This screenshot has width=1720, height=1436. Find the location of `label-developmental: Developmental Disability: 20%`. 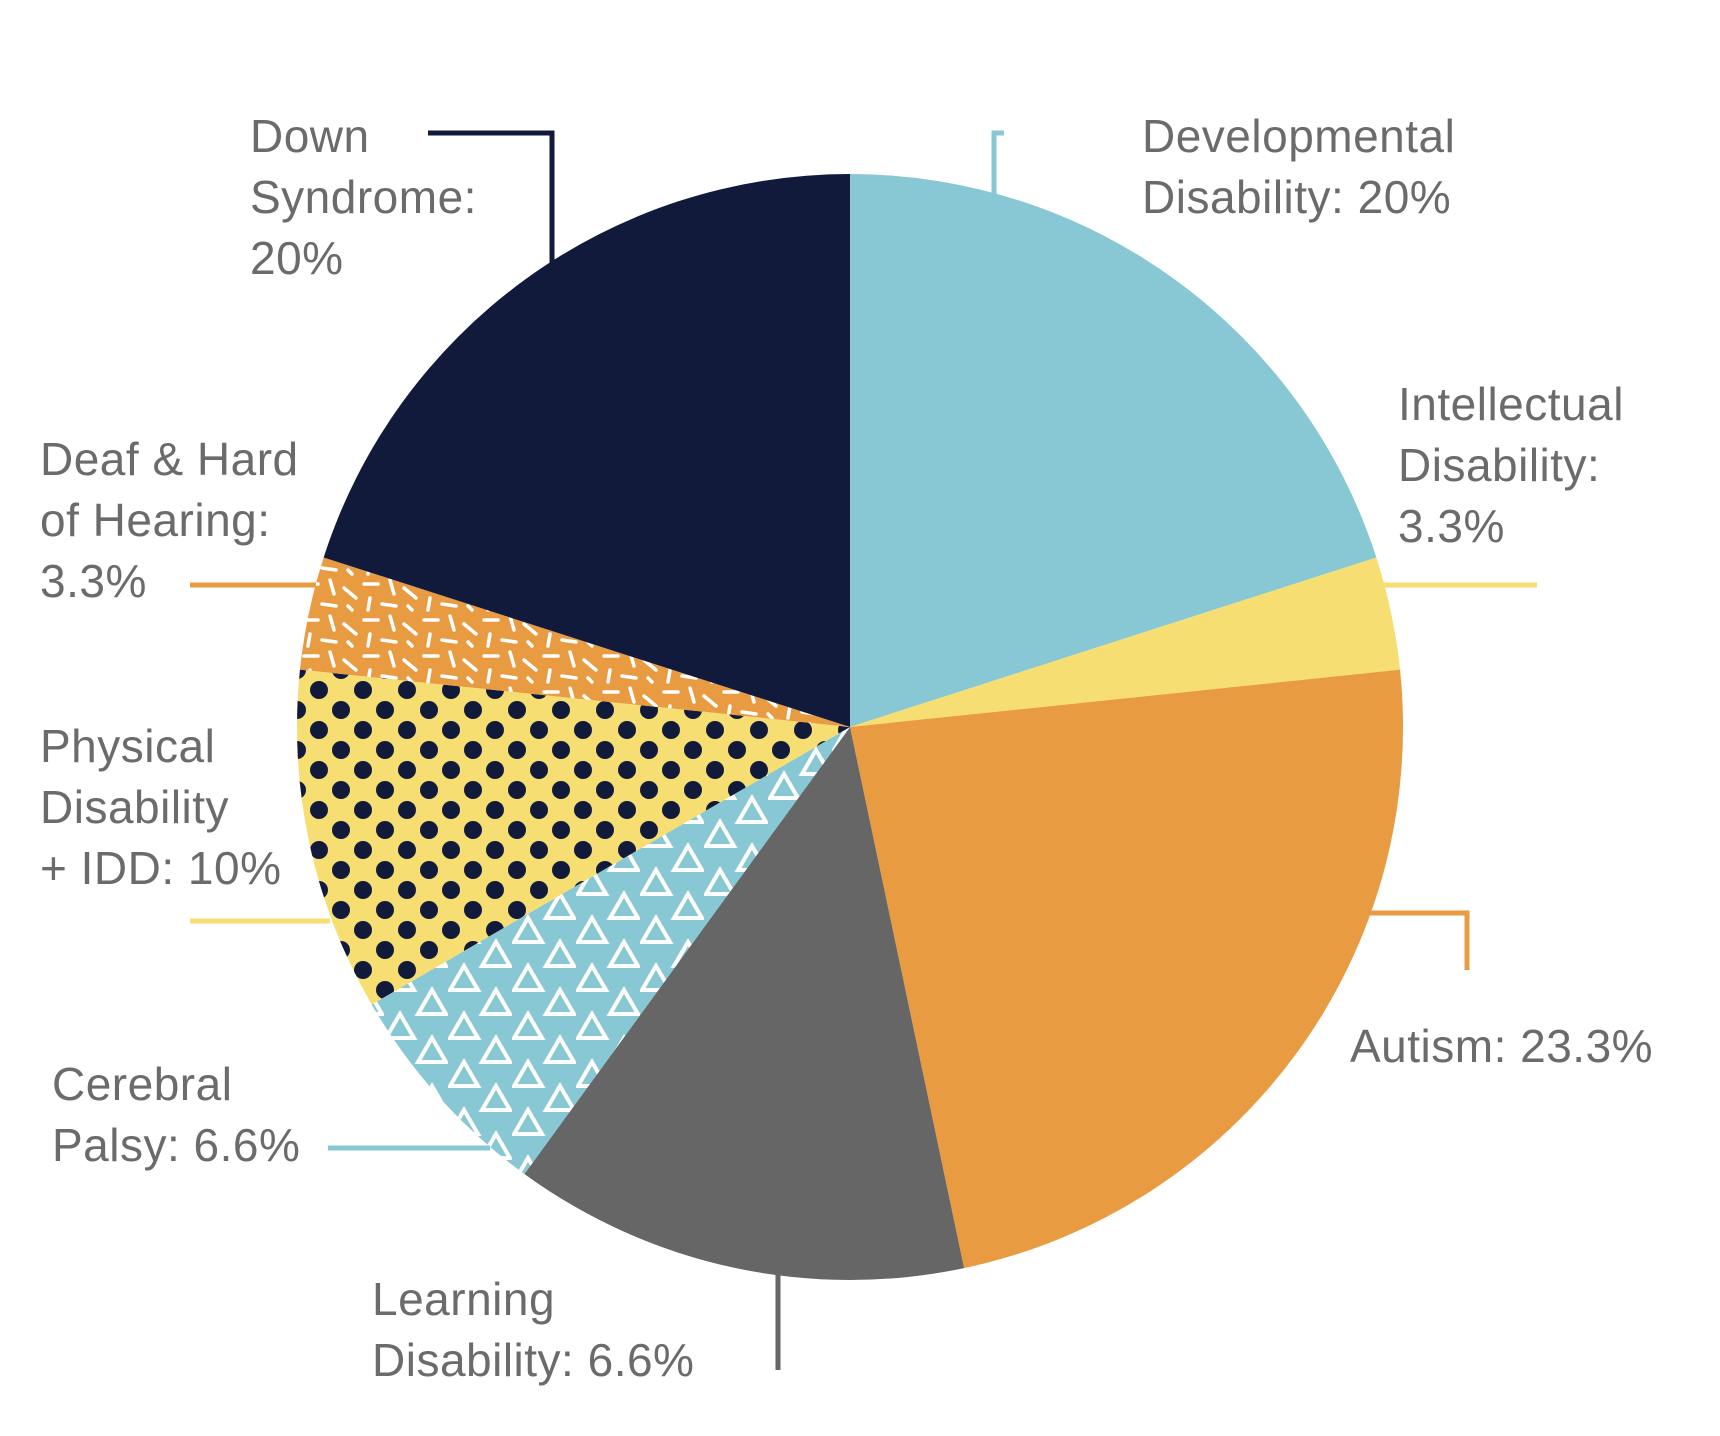

label-developmental: Developmental Disability: 20% is located at coordinates (1305, 166).